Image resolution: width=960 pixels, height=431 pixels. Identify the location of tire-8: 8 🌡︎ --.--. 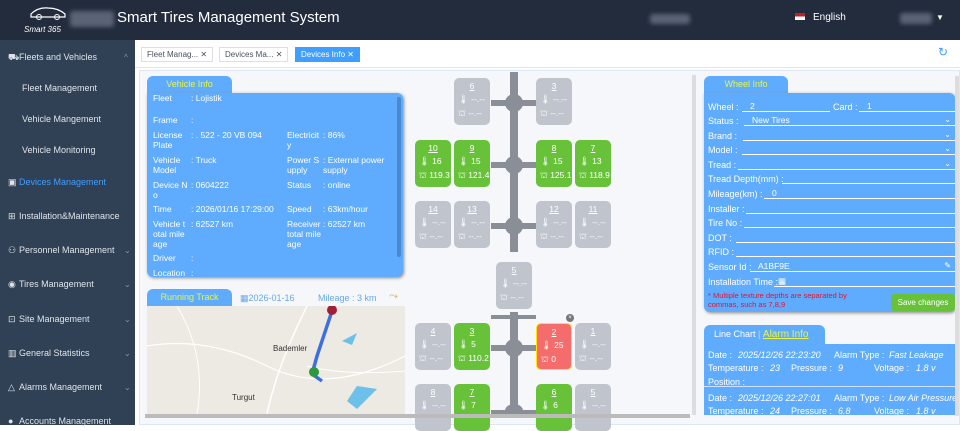
(433, 407).